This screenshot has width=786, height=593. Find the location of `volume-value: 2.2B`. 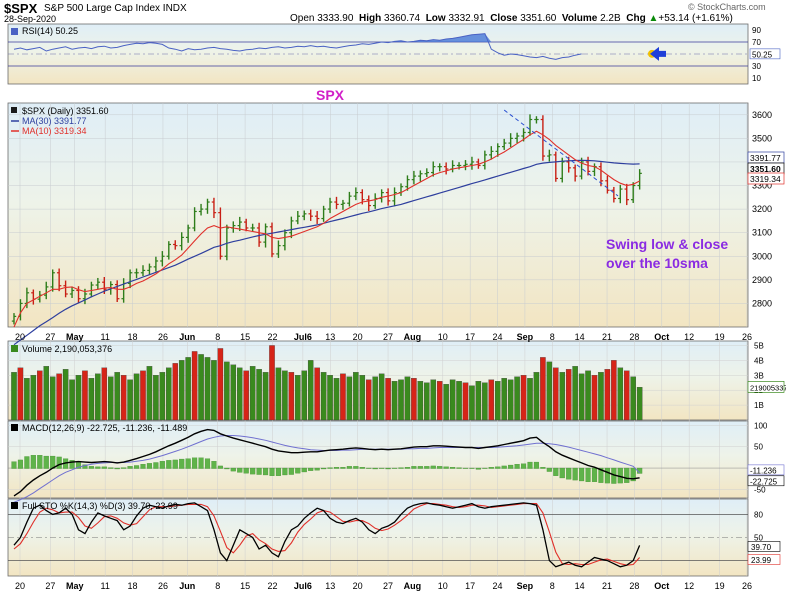

volume-value: 2.2B is located at coordinates (610, 18).